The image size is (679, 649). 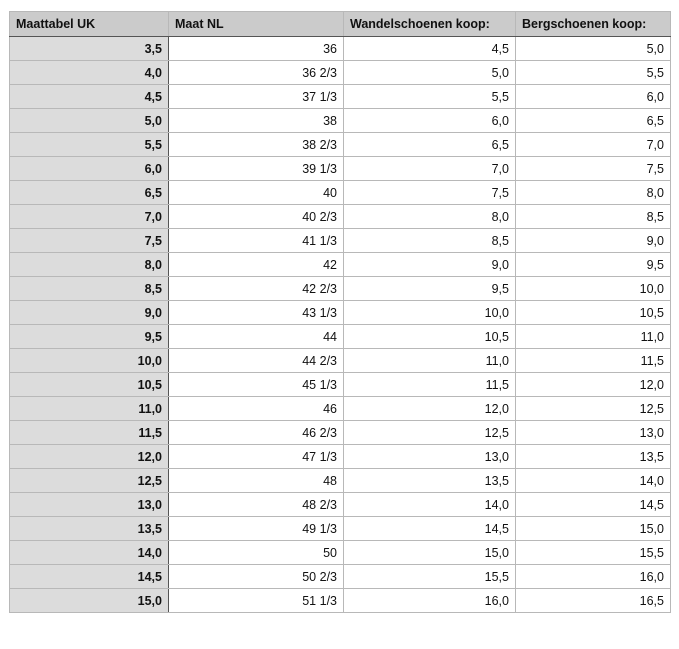 I want to click on table-row: 4,5 37 1/3 5,5 6,0, so click(x=340, y=96).